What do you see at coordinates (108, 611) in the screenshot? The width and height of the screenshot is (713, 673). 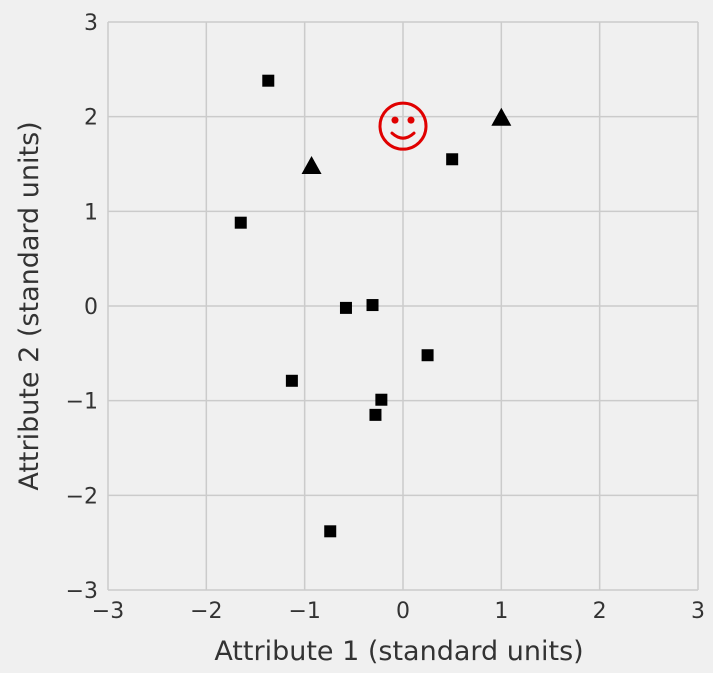 I see `x-tick-label: −3` at bounding box center [108, 611].